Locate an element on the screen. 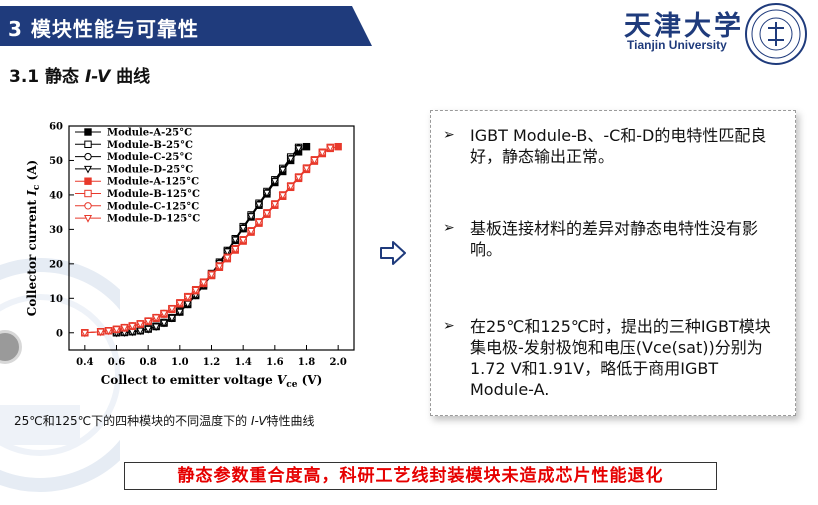 Image resolution: width=818 pixels, height=505 pixels. campus-watermark is located at coordinates (60, 375).